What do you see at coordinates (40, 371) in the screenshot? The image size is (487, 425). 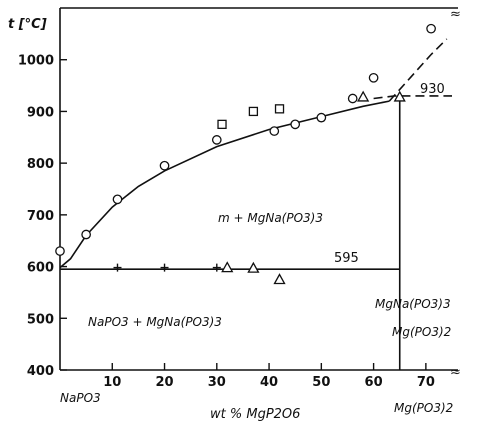 I see `y-tick-label: 400` at bounding box center [40, 371].